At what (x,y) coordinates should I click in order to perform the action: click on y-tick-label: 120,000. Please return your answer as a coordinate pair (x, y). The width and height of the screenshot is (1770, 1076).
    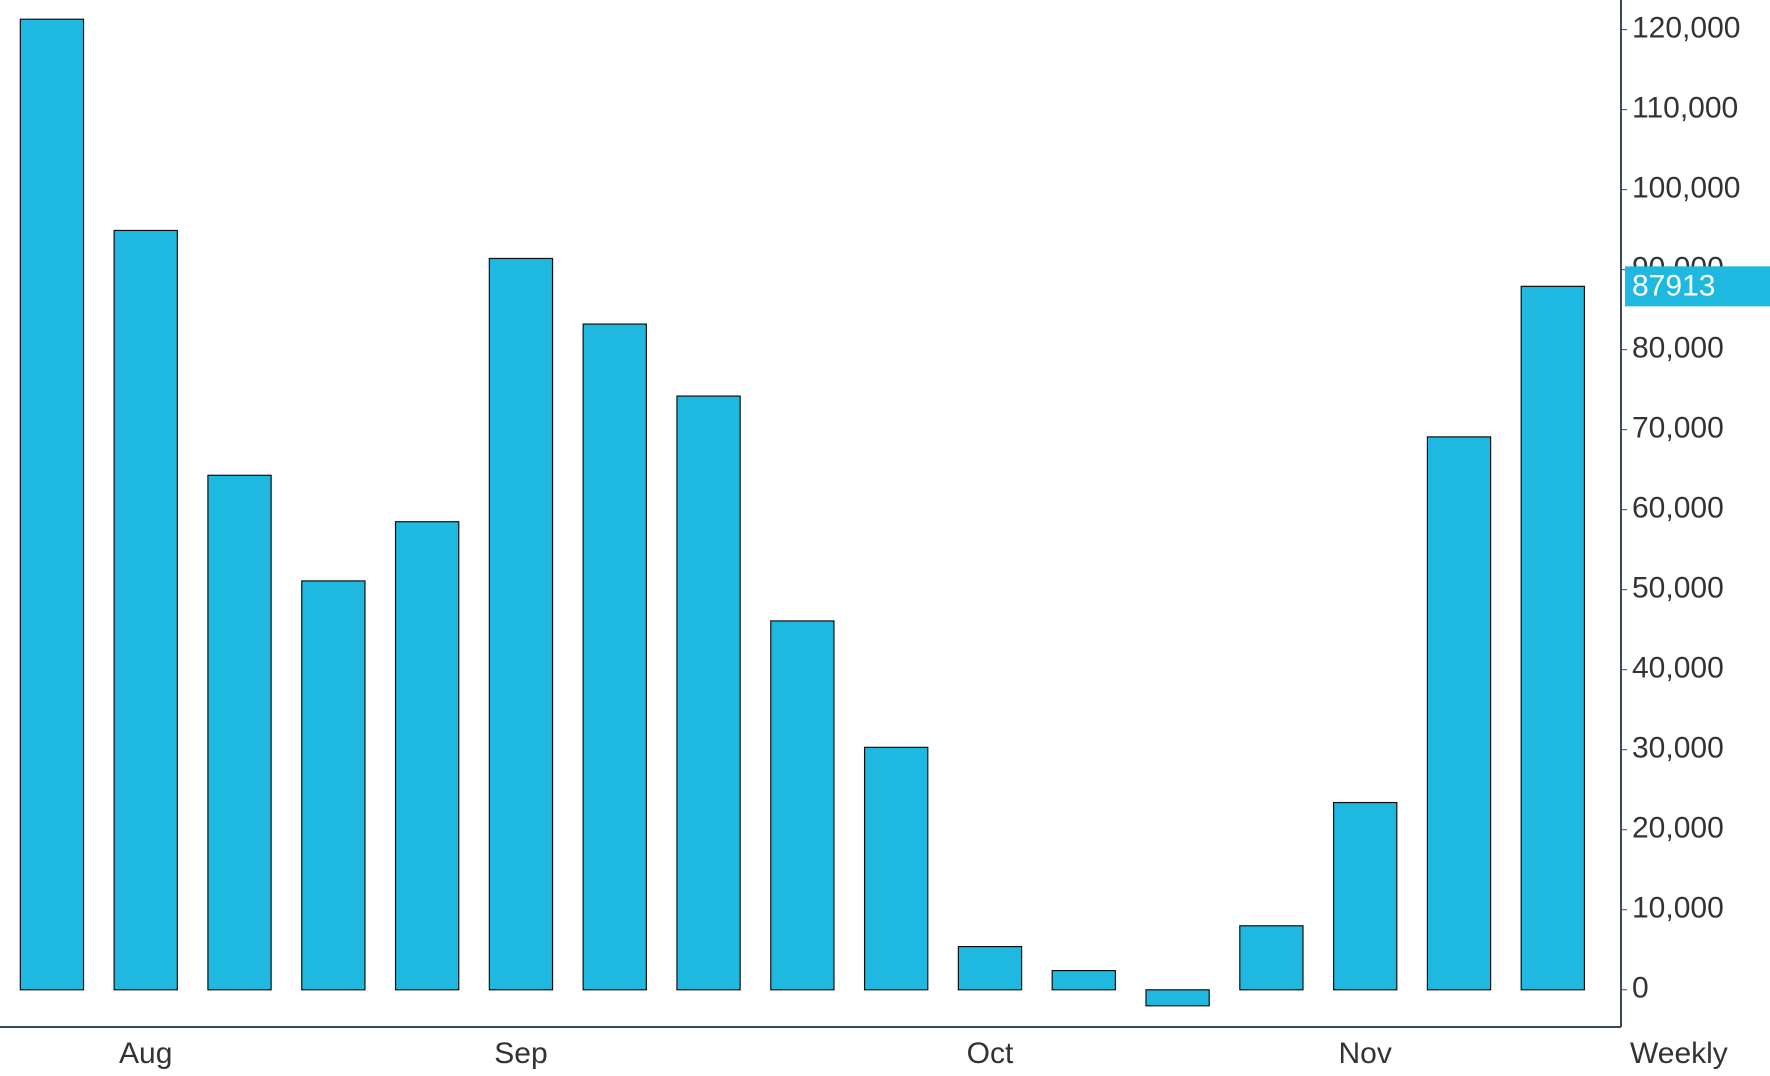
    Looking at the image, I should click on (1686, 28).